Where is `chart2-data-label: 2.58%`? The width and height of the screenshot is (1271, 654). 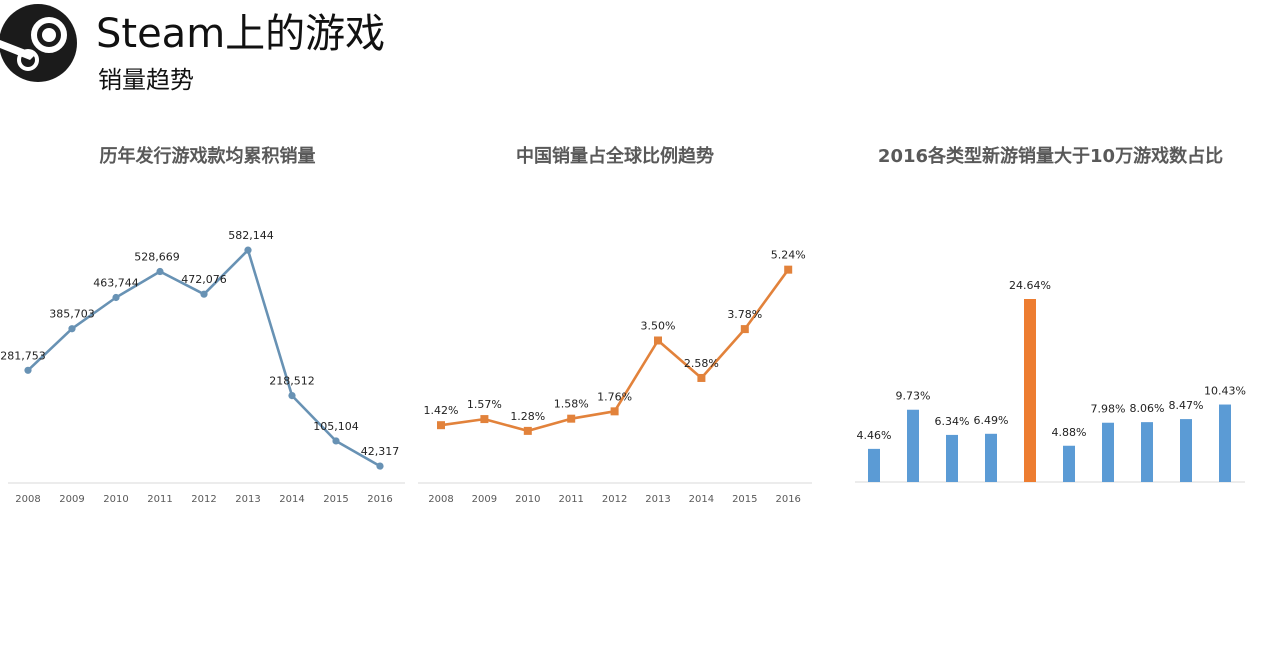
chart2-data-label: 2.58% is located at coordinates (701, 363).